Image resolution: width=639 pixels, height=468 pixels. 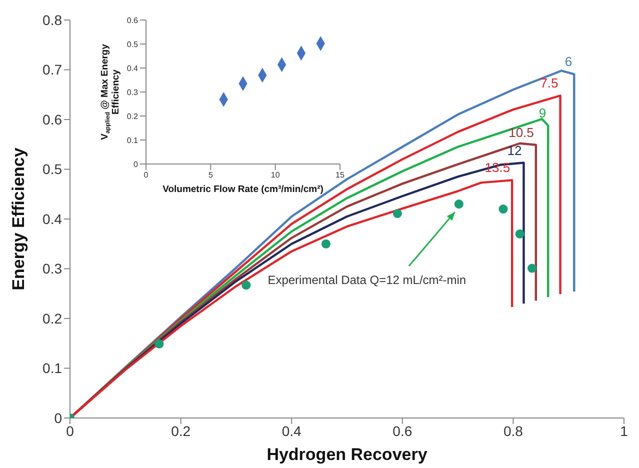 I want to click on x-tick-label: 5, so click(x=211, y=175).